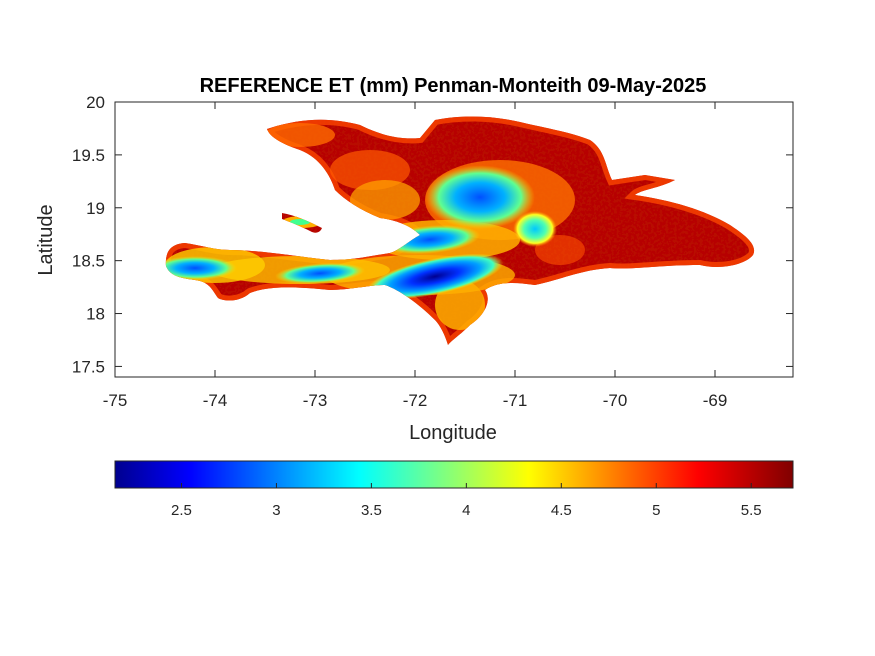 Image resolution: width=875 pixels, height=656 pixels. I want to click on colorbar: 2.5 3 3.5 4 4.5 5 5.5, so click(454, 489).